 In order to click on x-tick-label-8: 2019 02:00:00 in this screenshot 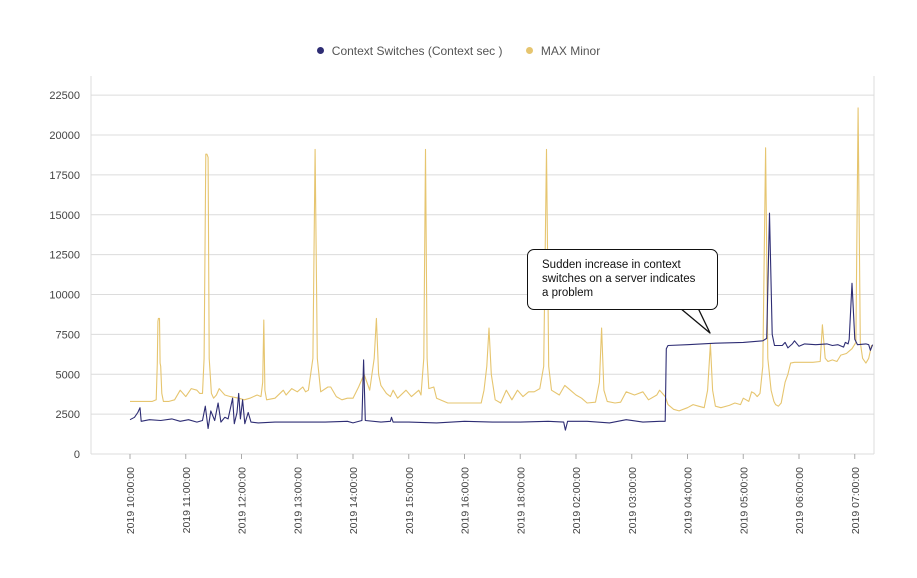, I will do `click(577, 500)`.